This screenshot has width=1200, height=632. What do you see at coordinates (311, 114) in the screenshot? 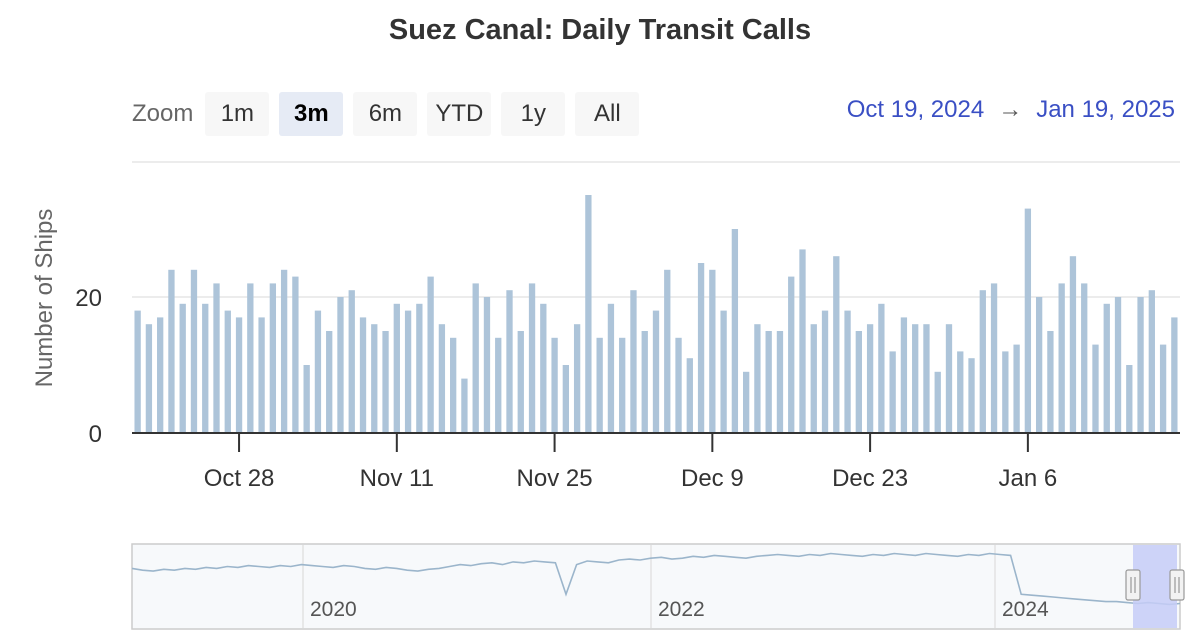
I see `zoom-3m-button: 3m` at bounding box center [311, 114].